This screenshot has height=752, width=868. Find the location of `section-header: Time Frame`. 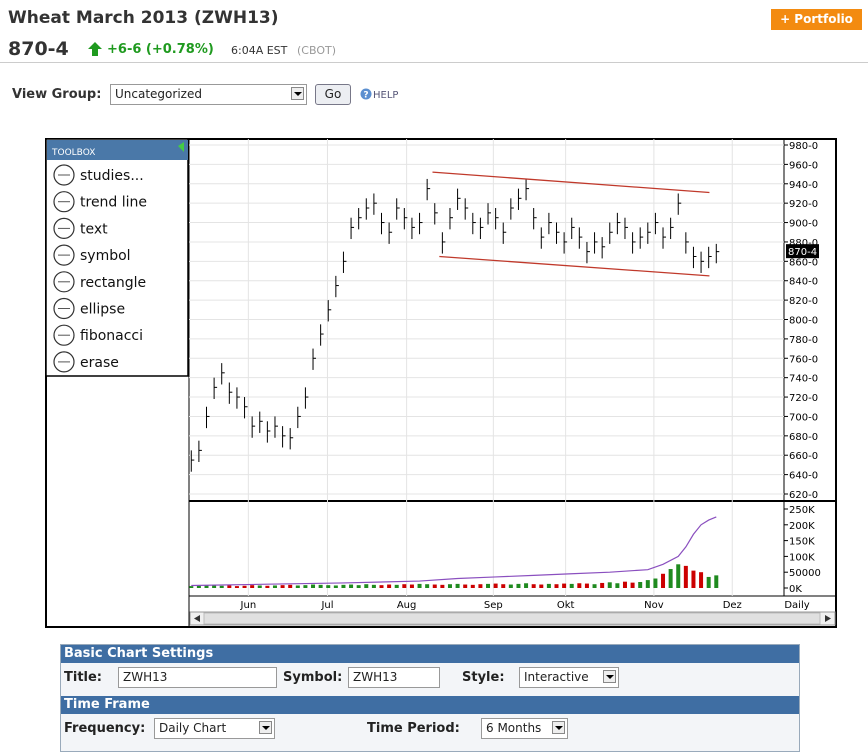

section-header: Time Frame is located at coordinates (430, 705).